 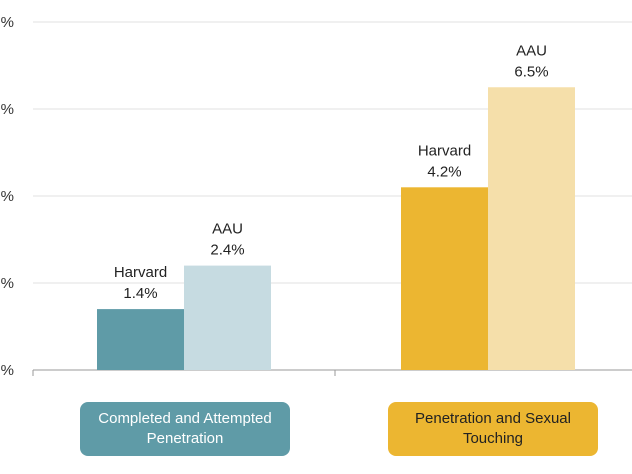 I want to click on bar-value-label: 2.4%, so click(x=227, y=250).